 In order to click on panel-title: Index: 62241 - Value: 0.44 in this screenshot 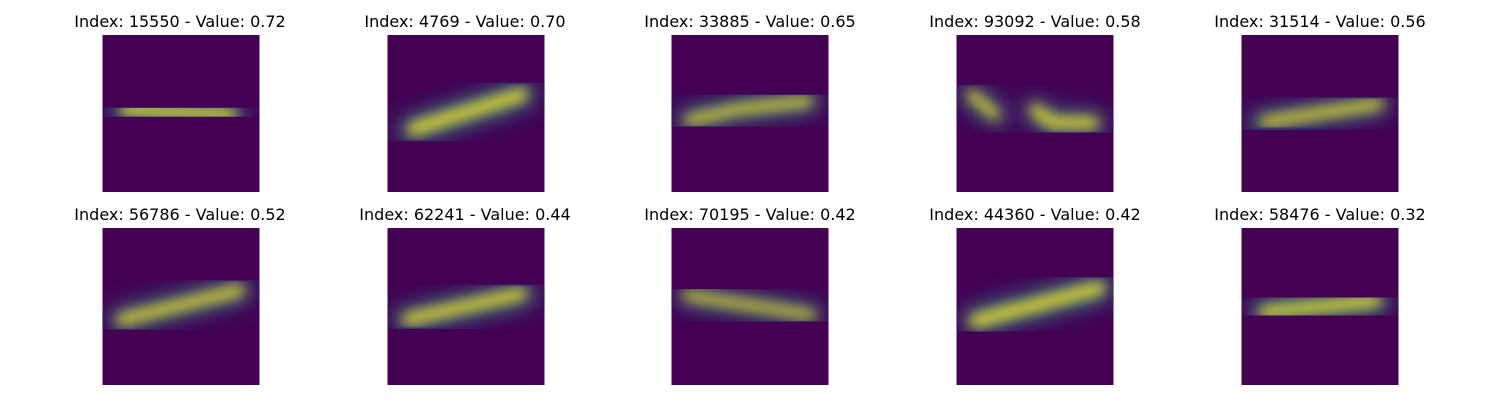, I will do `click(464, 214)`.